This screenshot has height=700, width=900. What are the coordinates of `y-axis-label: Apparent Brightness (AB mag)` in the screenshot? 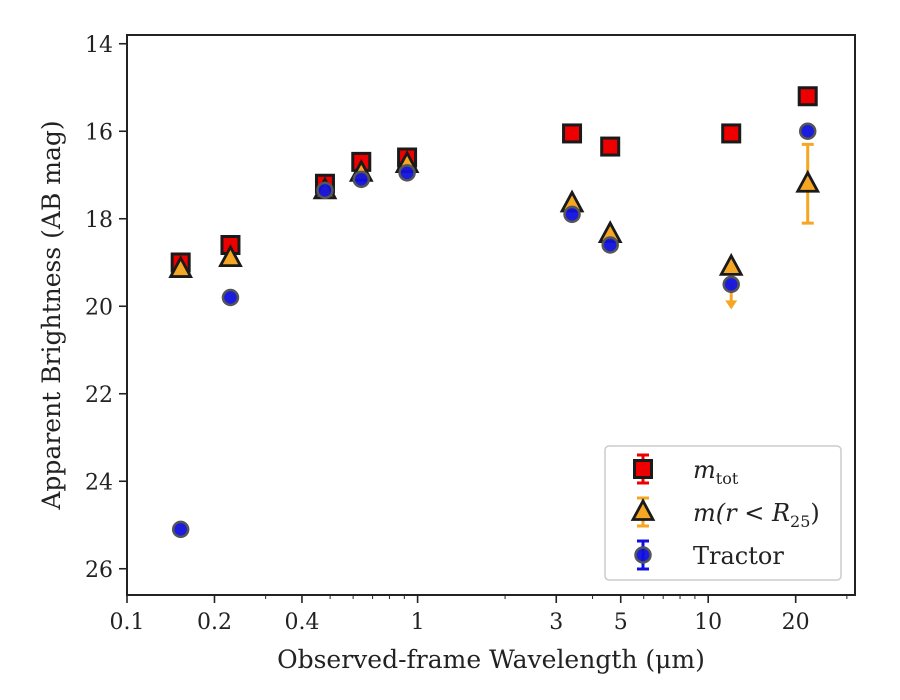 It's located at (51, 315).